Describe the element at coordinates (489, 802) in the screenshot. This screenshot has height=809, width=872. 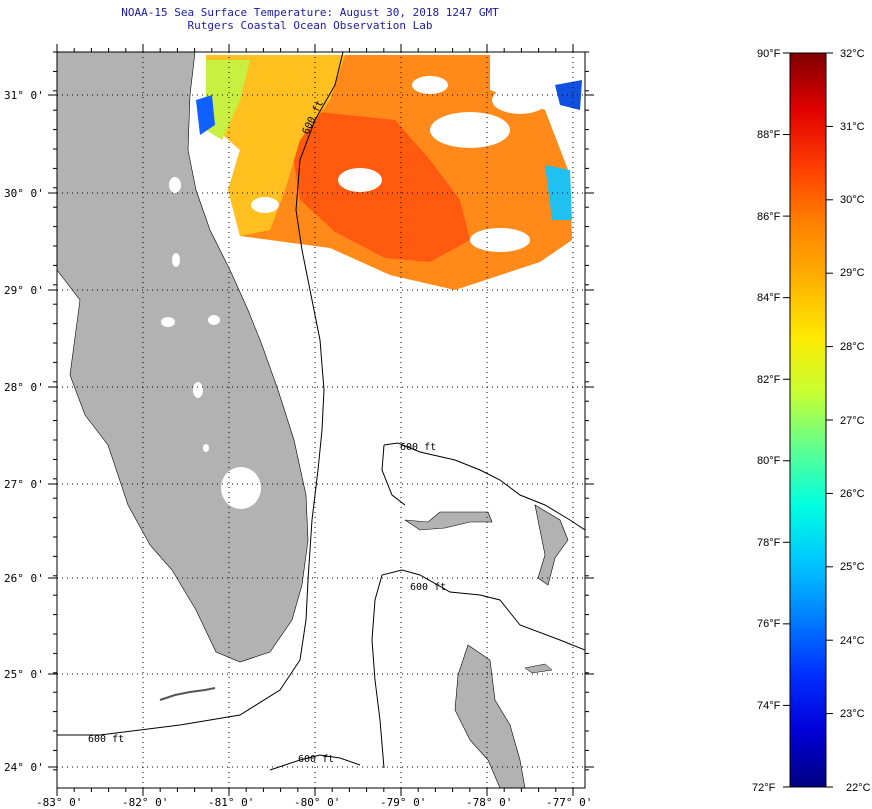
I see `lon-label: -78° 0'` at that location.